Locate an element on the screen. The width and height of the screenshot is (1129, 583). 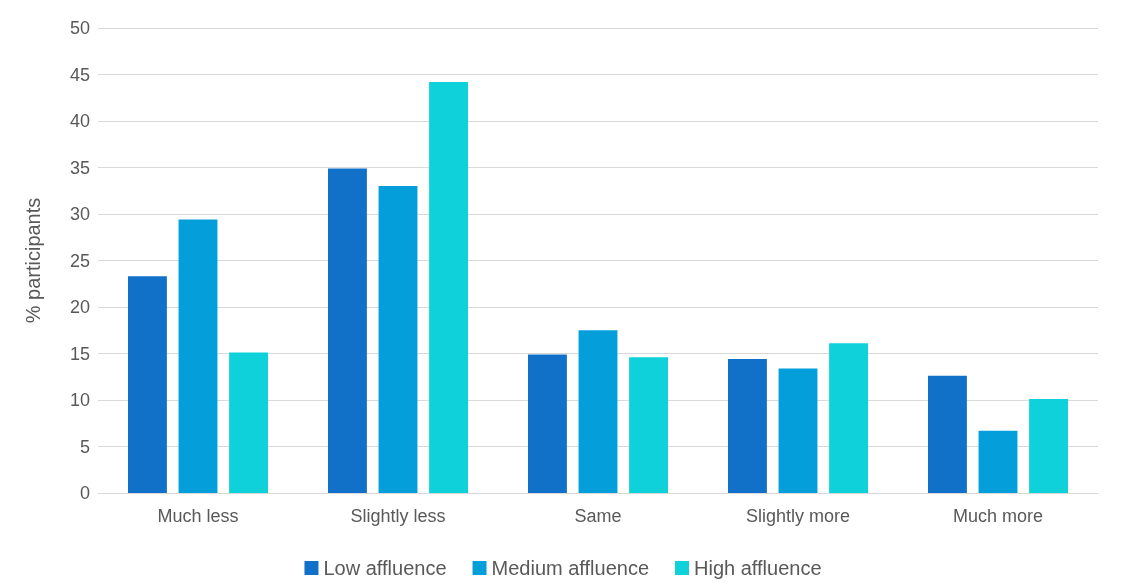
x-tick-label: Much less is located at coordinates (198, 516).